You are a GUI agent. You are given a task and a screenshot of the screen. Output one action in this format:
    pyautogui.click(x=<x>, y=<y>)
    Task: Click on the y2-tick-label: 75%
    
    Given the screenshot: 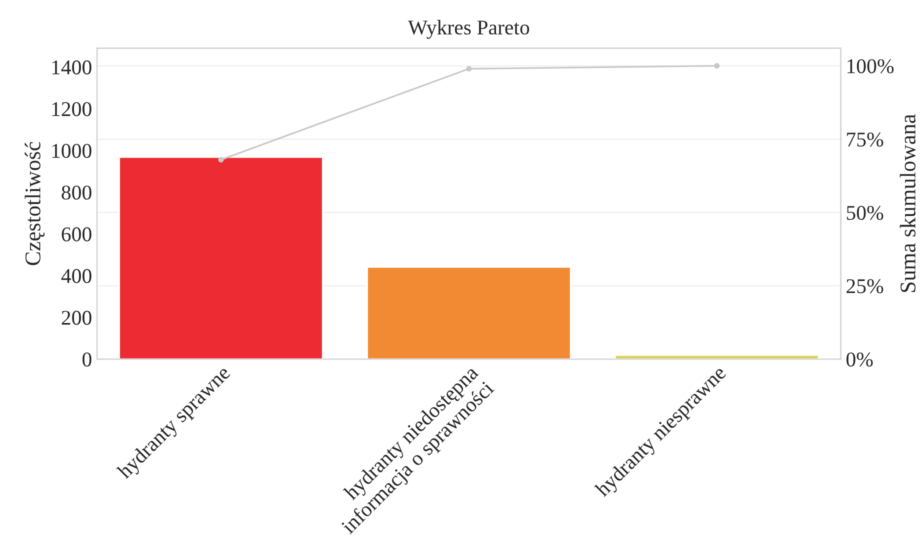 What is the action you would take?
    pyautogui.click(x=865, y=139)
    